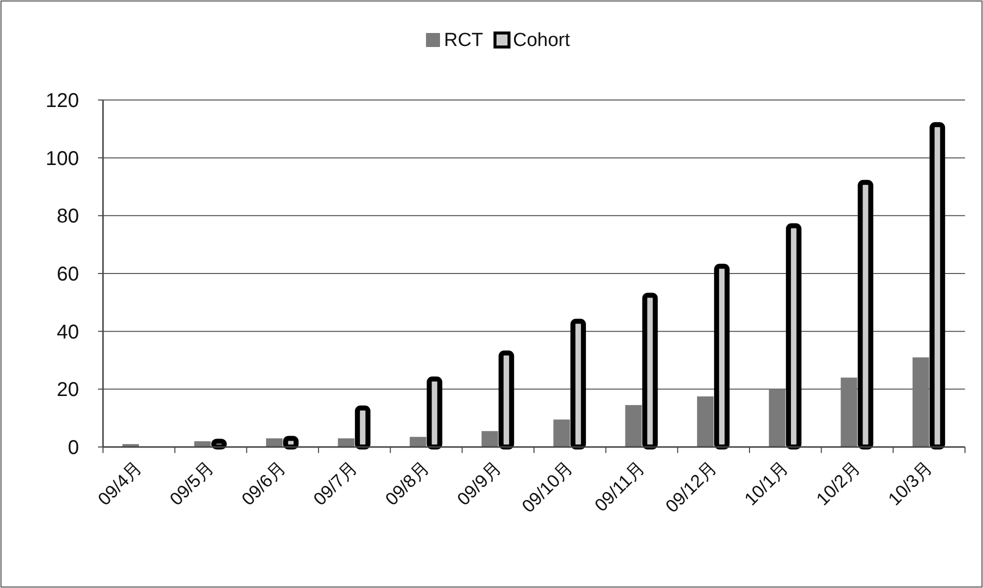 Image resolution: width=983 pixels, height=588 pixels. What do you see at coordinates (542, 40) in the screenshot?
I see `legend-label: Cohort` at bounding box center [542, 40].